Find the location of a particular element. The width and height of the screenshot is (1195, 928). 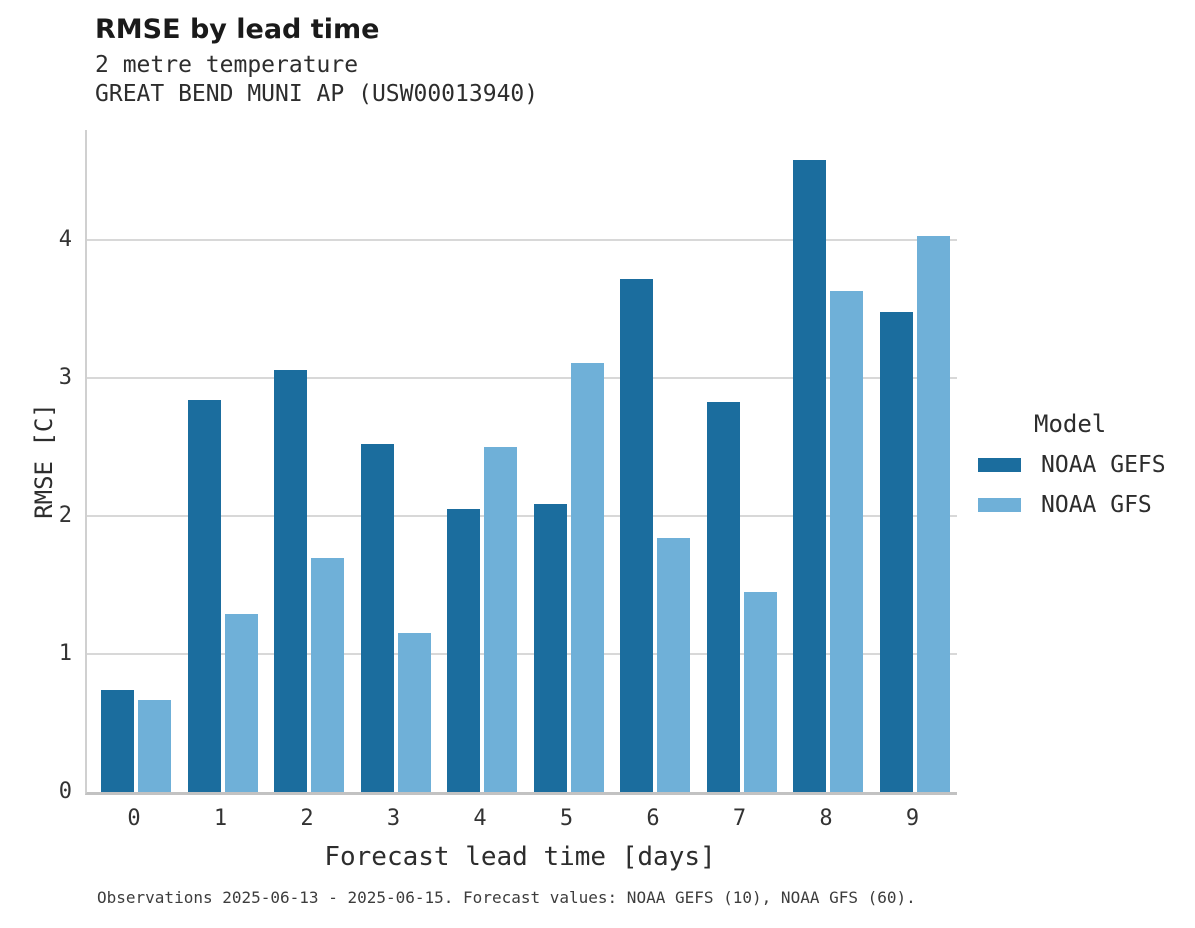

x-tick-label-0: 0 is located at coordinates (134, 818).